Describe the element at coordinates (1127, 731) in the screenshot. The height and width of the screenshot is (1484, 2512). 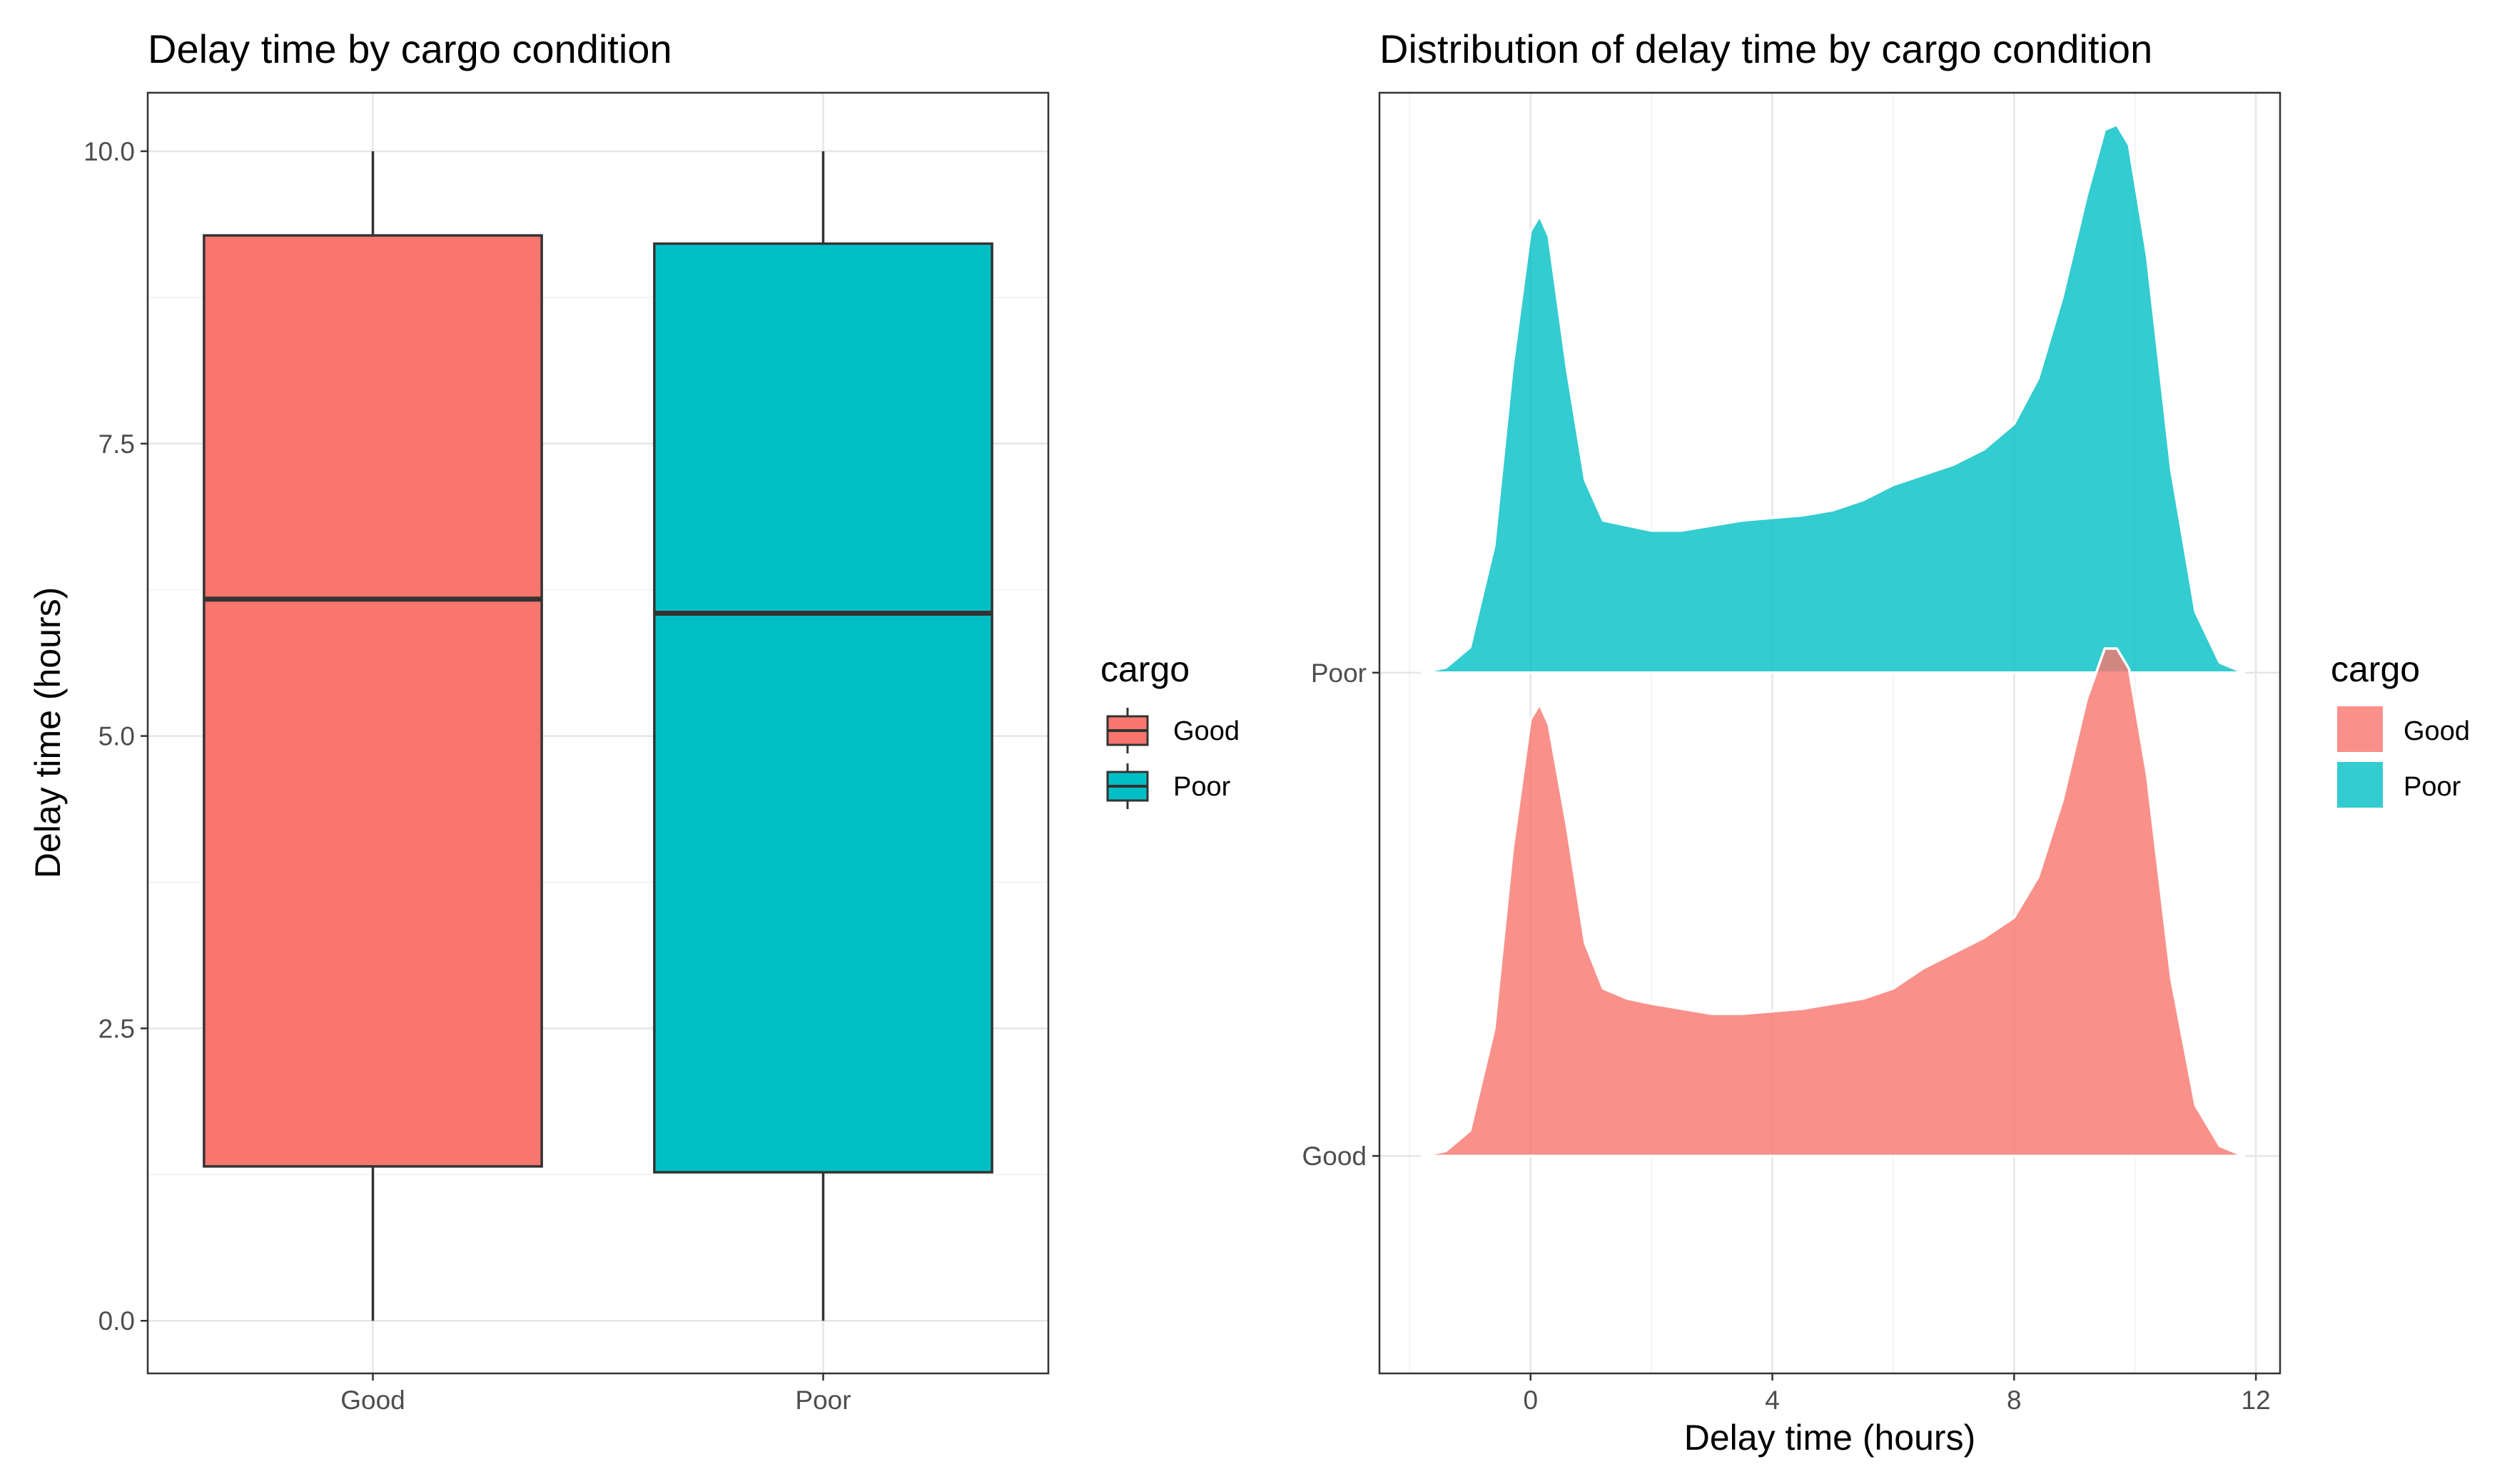
I see `boxplot-legend-key-good` at that location.